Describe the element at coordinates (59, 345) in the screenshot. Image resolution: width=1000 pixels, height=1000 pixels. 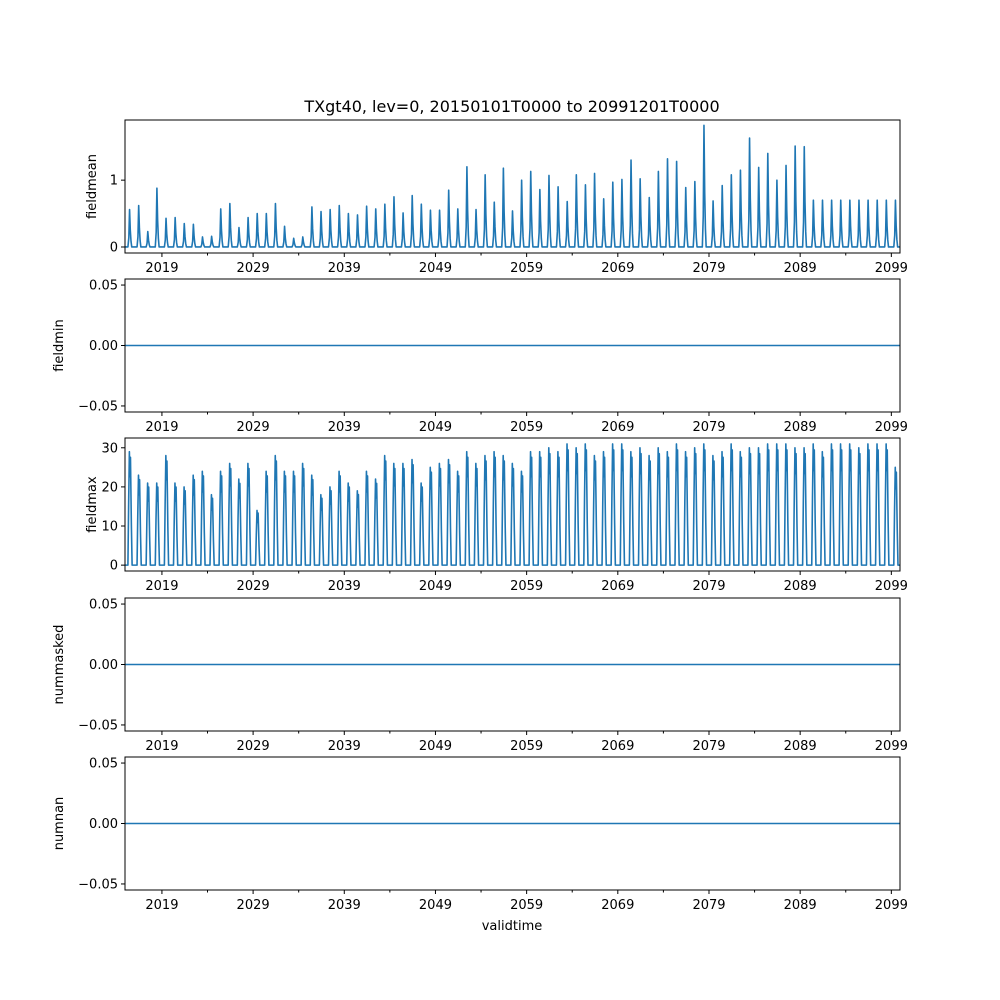
I see `fieldmin-y-axis-label: fieldmin` at that location.